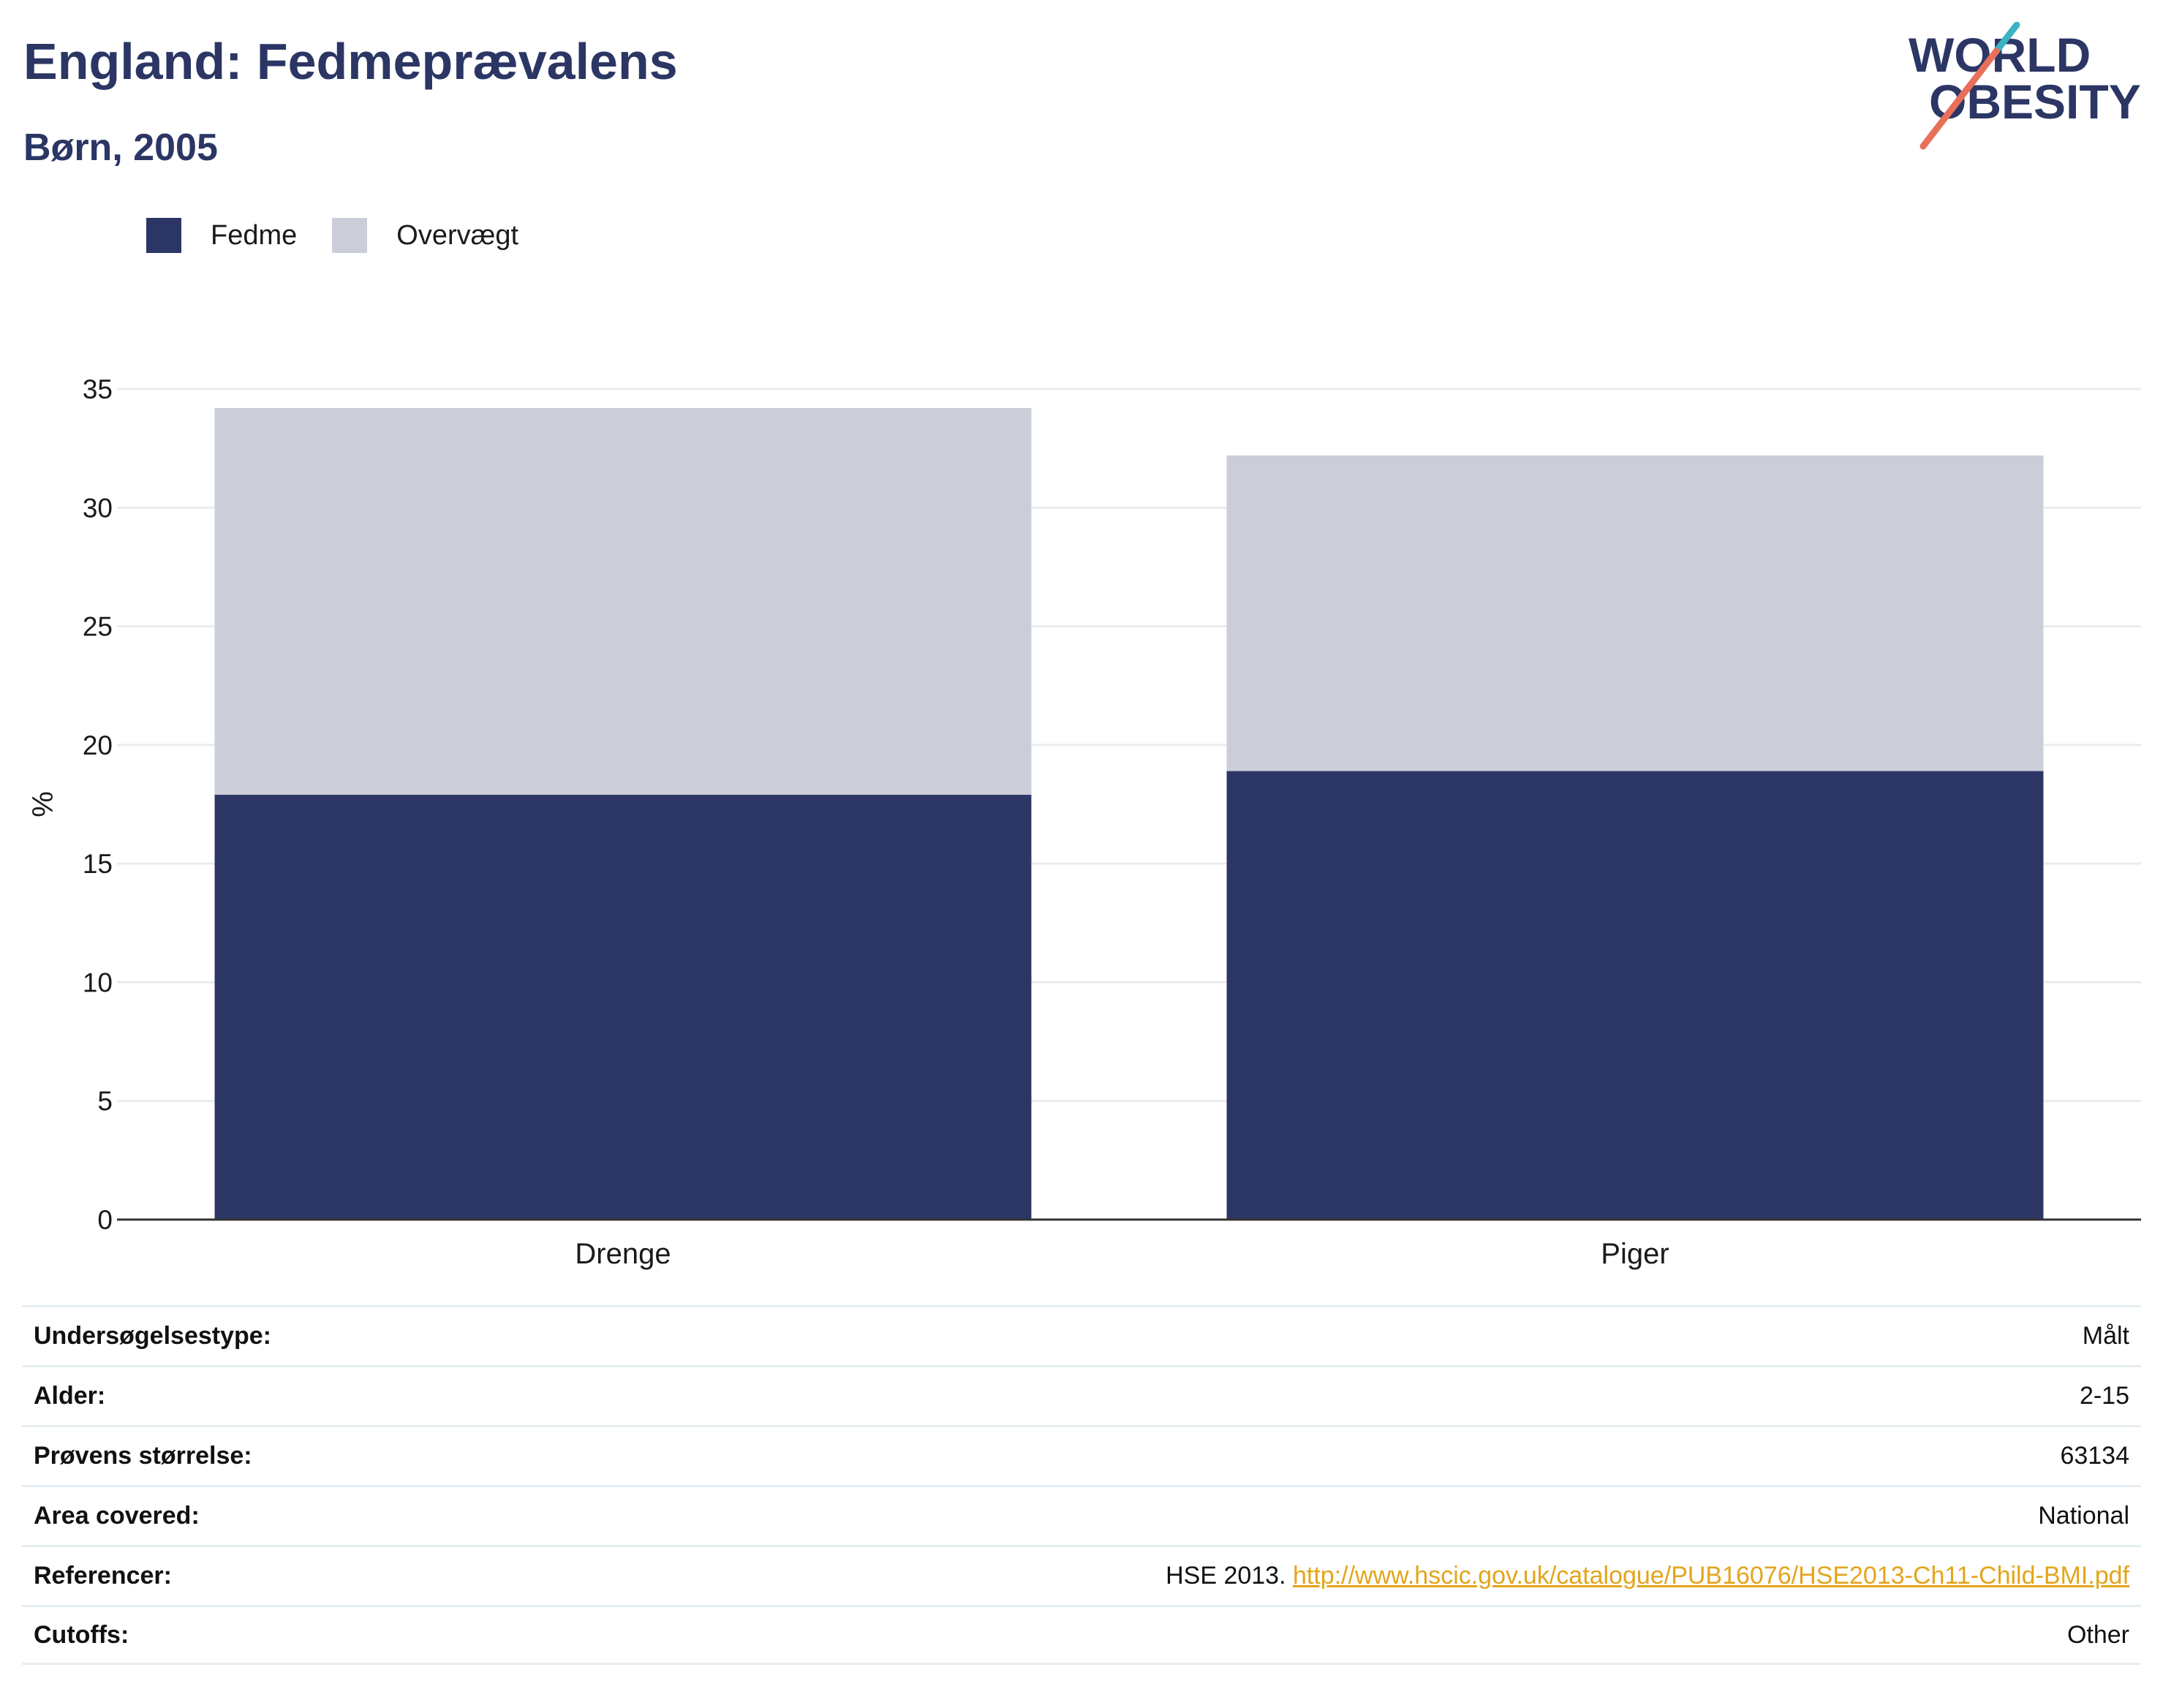 The image size is (2163, 1708). Describe the element at coordinates (98, 627) in the screenshot. I see `y-tick-label: 25` at that location.